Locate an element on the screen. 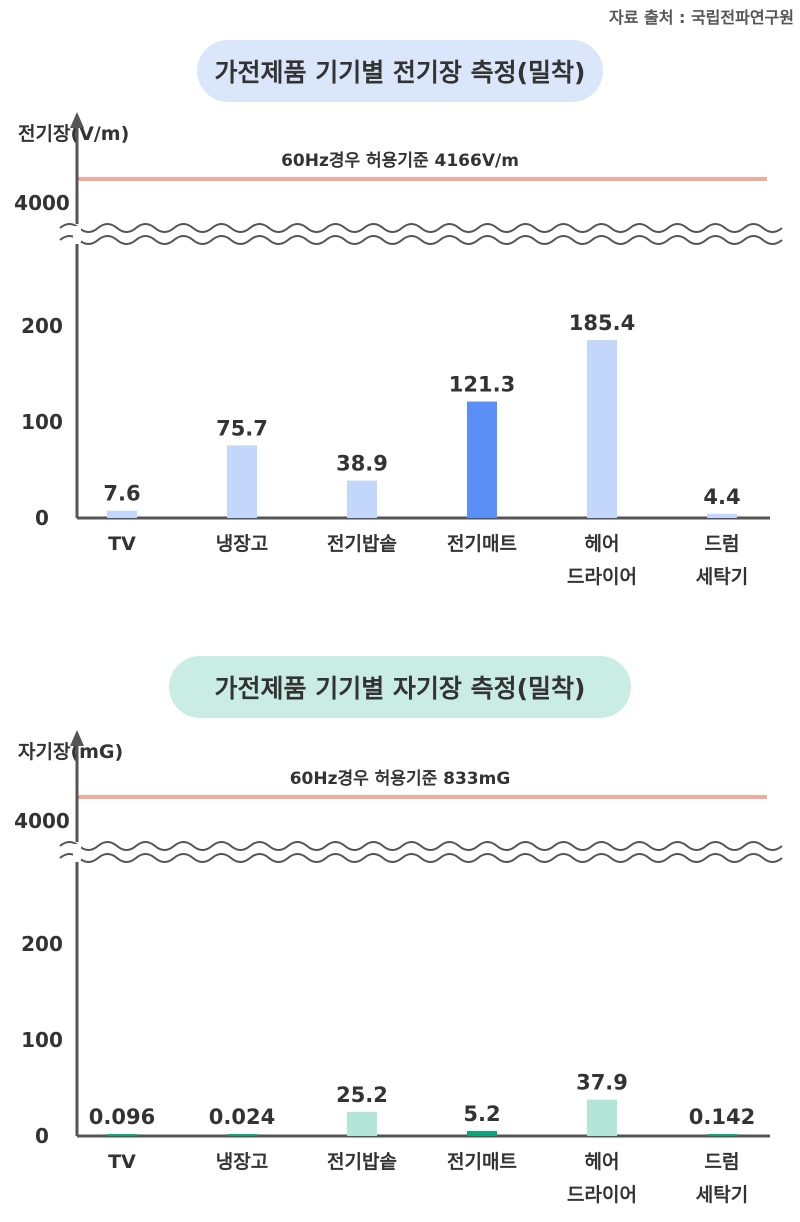 Image resolution: width=800 pixels, height=1222 pixels. y-axis-label: 자기장(mG) is located at coordinates (70, 752).